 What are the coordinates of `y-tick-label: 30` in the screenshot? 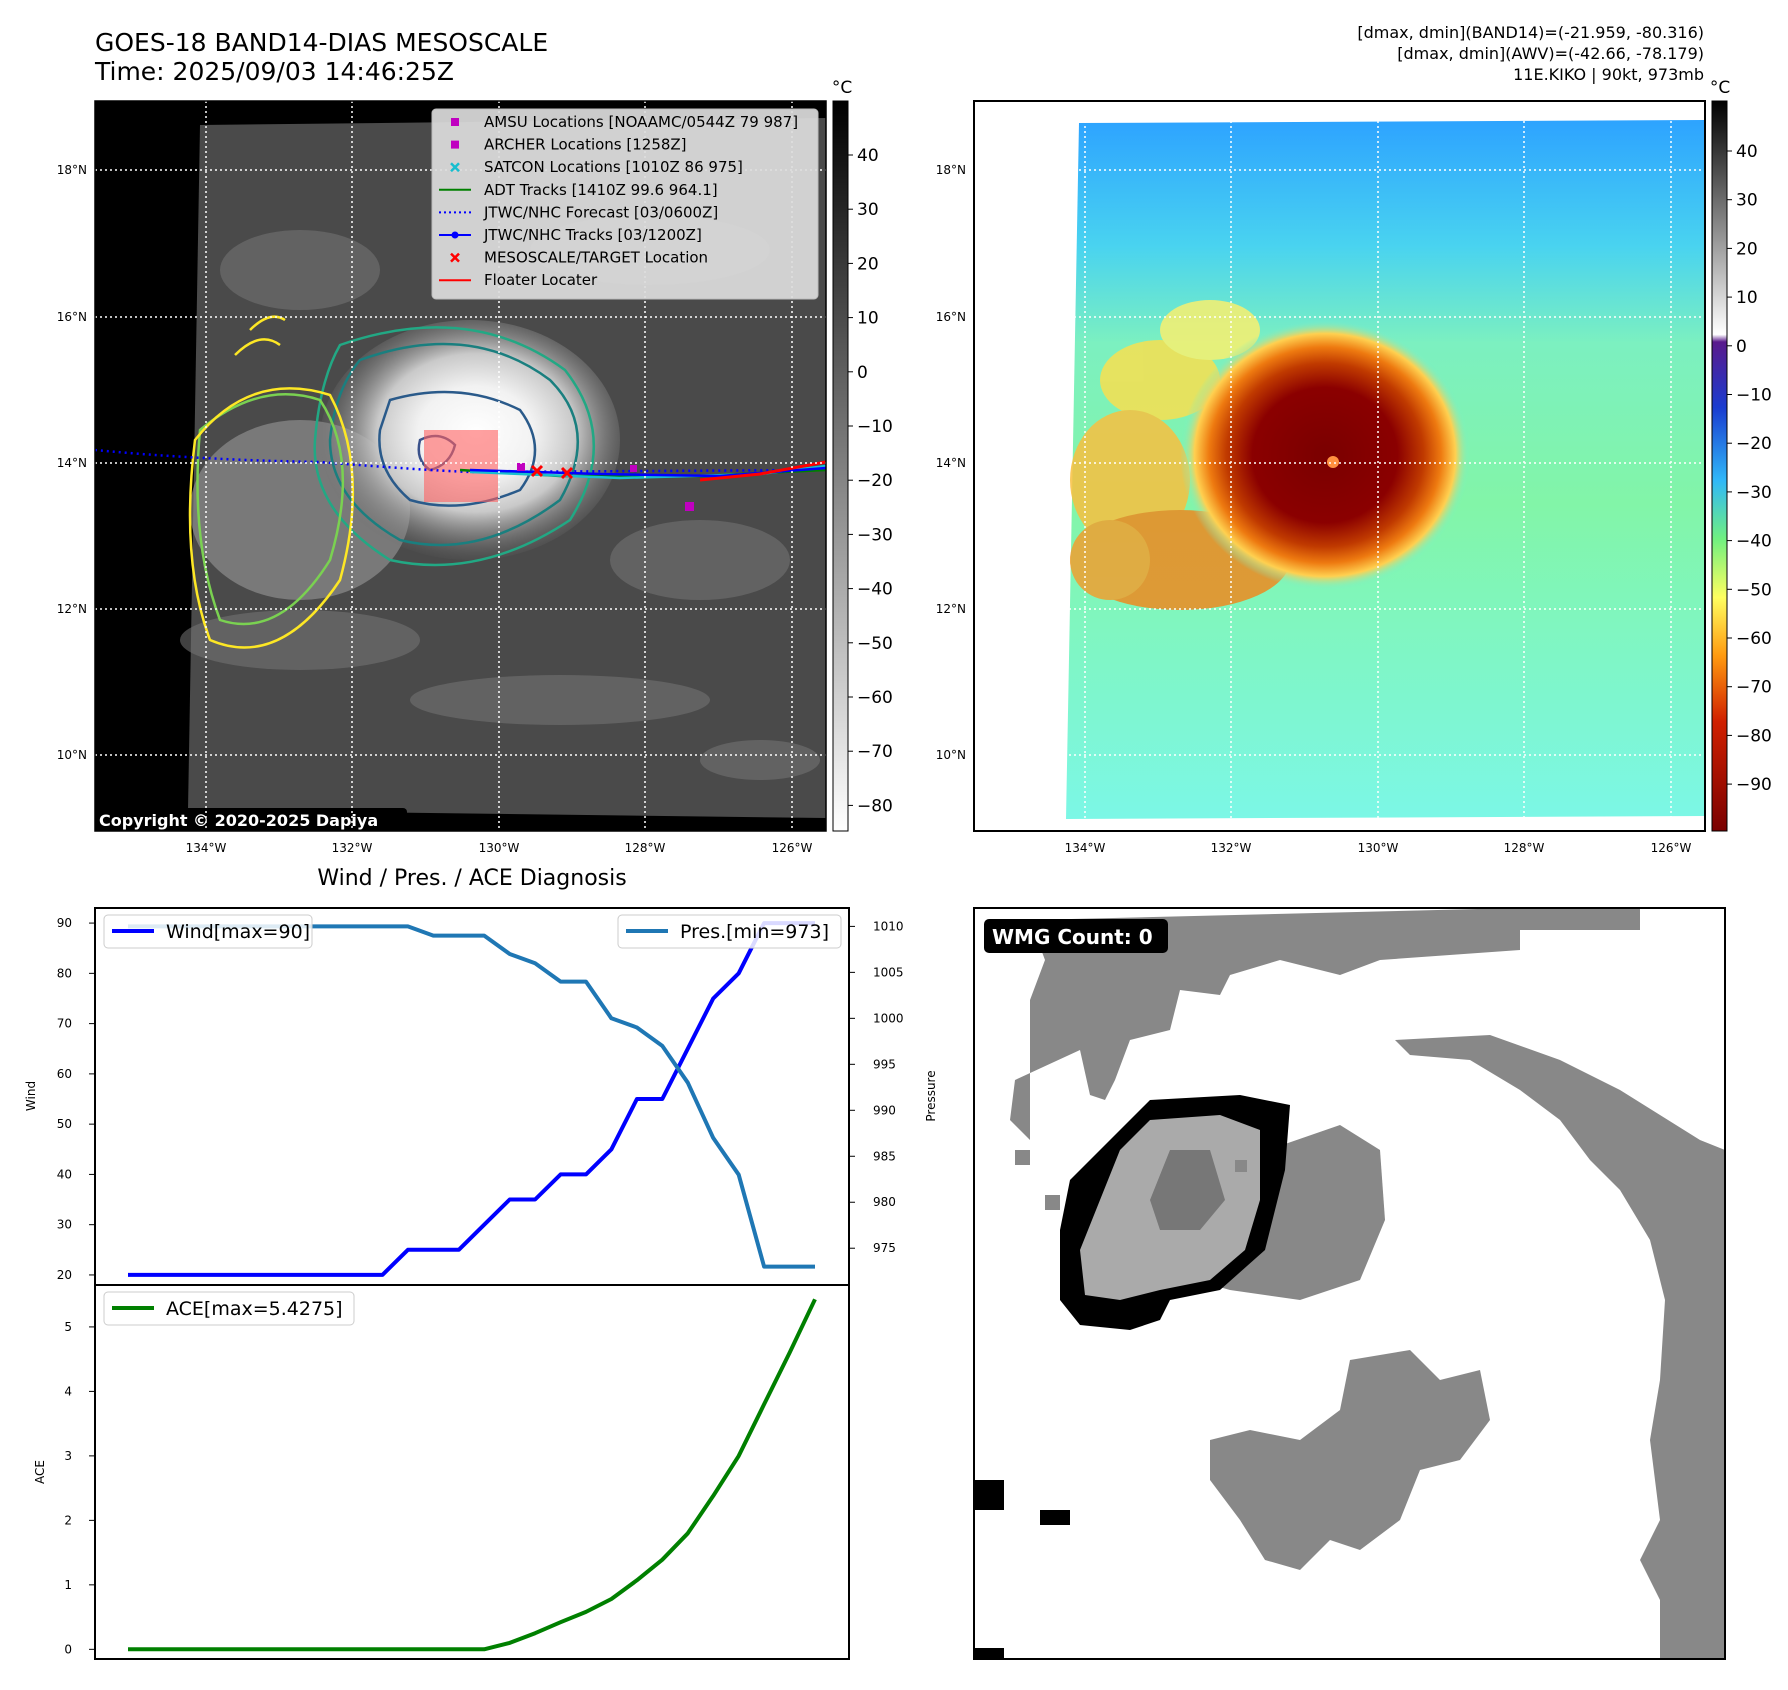 It's located at (64, 1225).